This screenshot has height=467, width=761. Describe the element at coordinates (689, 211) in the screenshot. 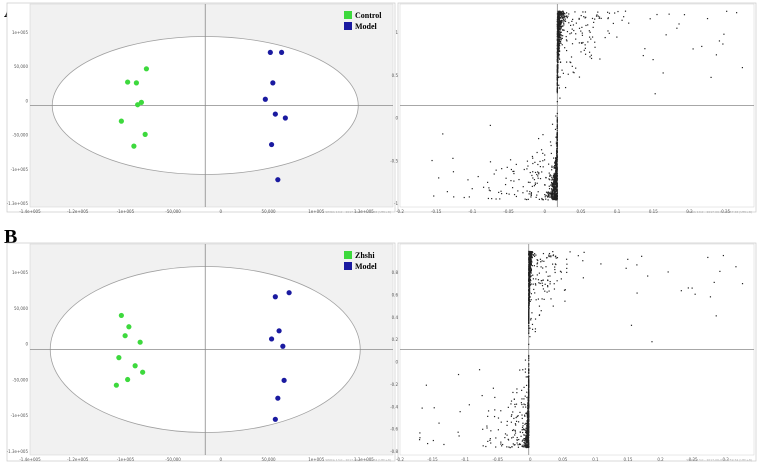

I see `x-tick-label: 0.2` at that location.